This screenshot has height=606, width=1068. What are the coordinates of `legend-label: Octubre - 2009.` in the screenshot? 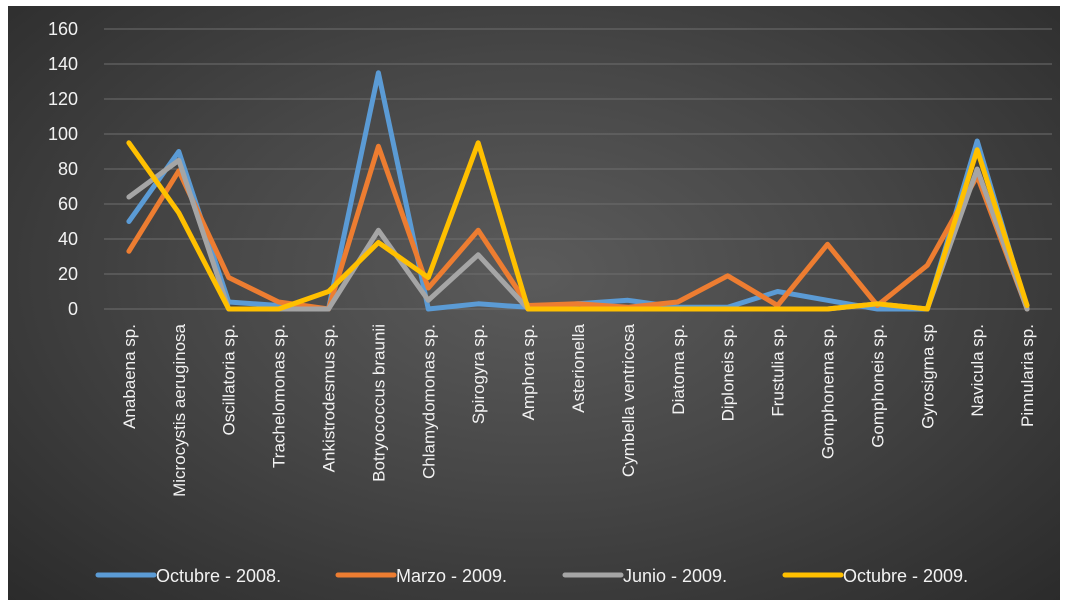 It's located at (905, 576).